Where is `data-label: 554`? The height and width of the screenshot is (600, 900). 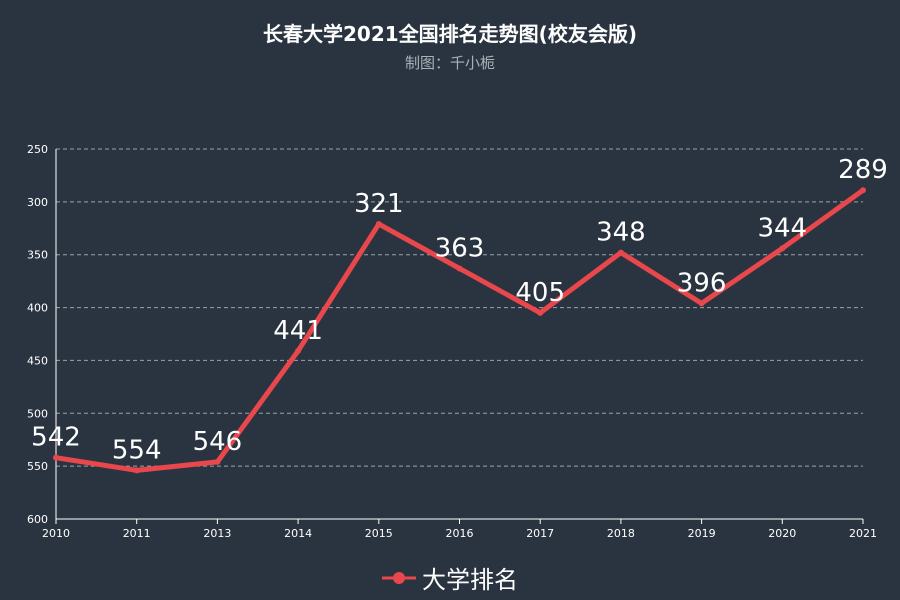
data-label: 554 is located at coordinates (137, 450).